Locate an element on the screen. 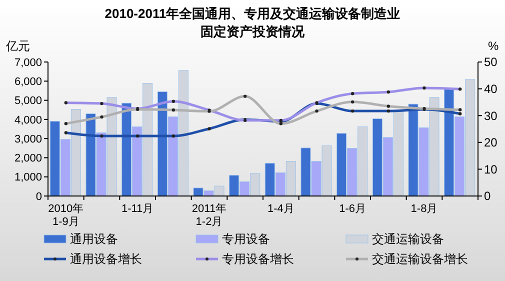  y2-axis-title: % is located at coordinates (493, 46).